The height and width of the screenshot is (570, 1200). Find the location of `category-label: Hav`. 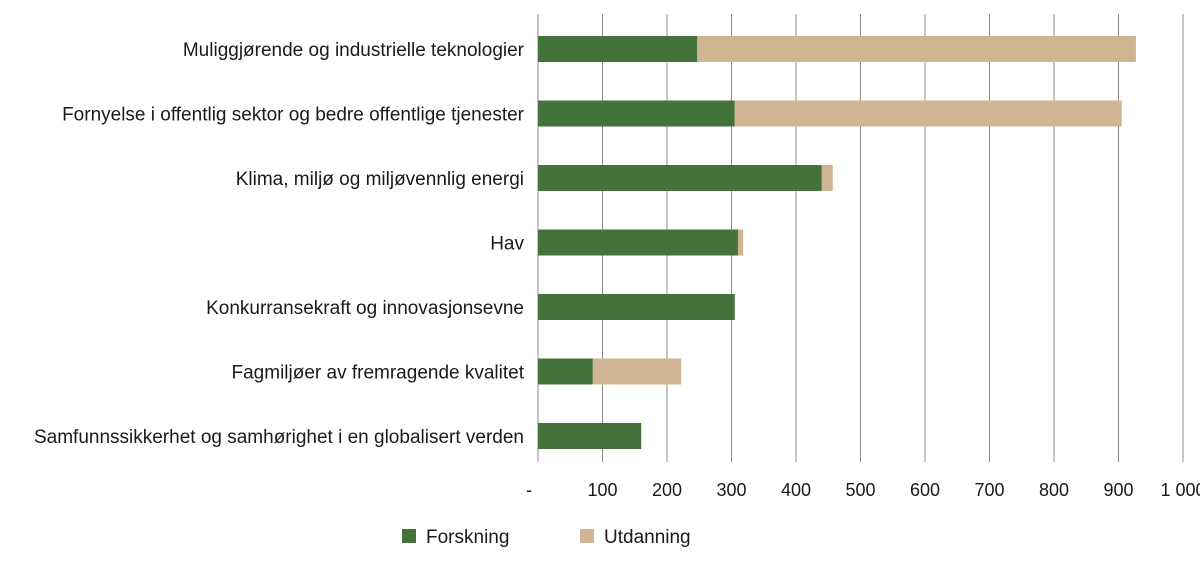

category-label: Hav is located at coordinates (507, 244).